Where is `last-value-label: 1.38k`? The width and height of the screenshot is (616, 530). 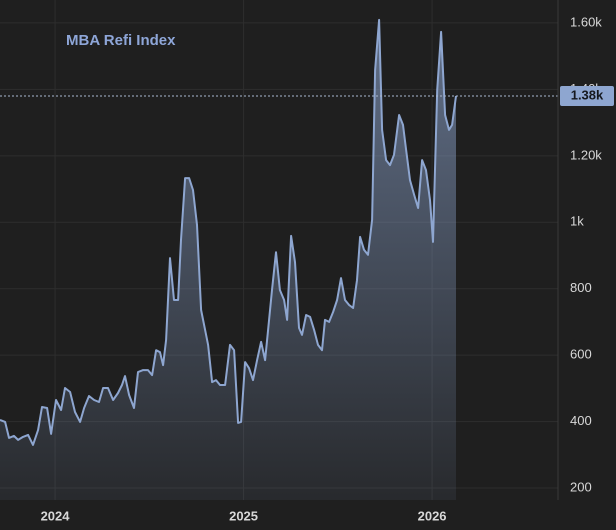
last-value-label: 1.38k is located at coordinates (587, 94).